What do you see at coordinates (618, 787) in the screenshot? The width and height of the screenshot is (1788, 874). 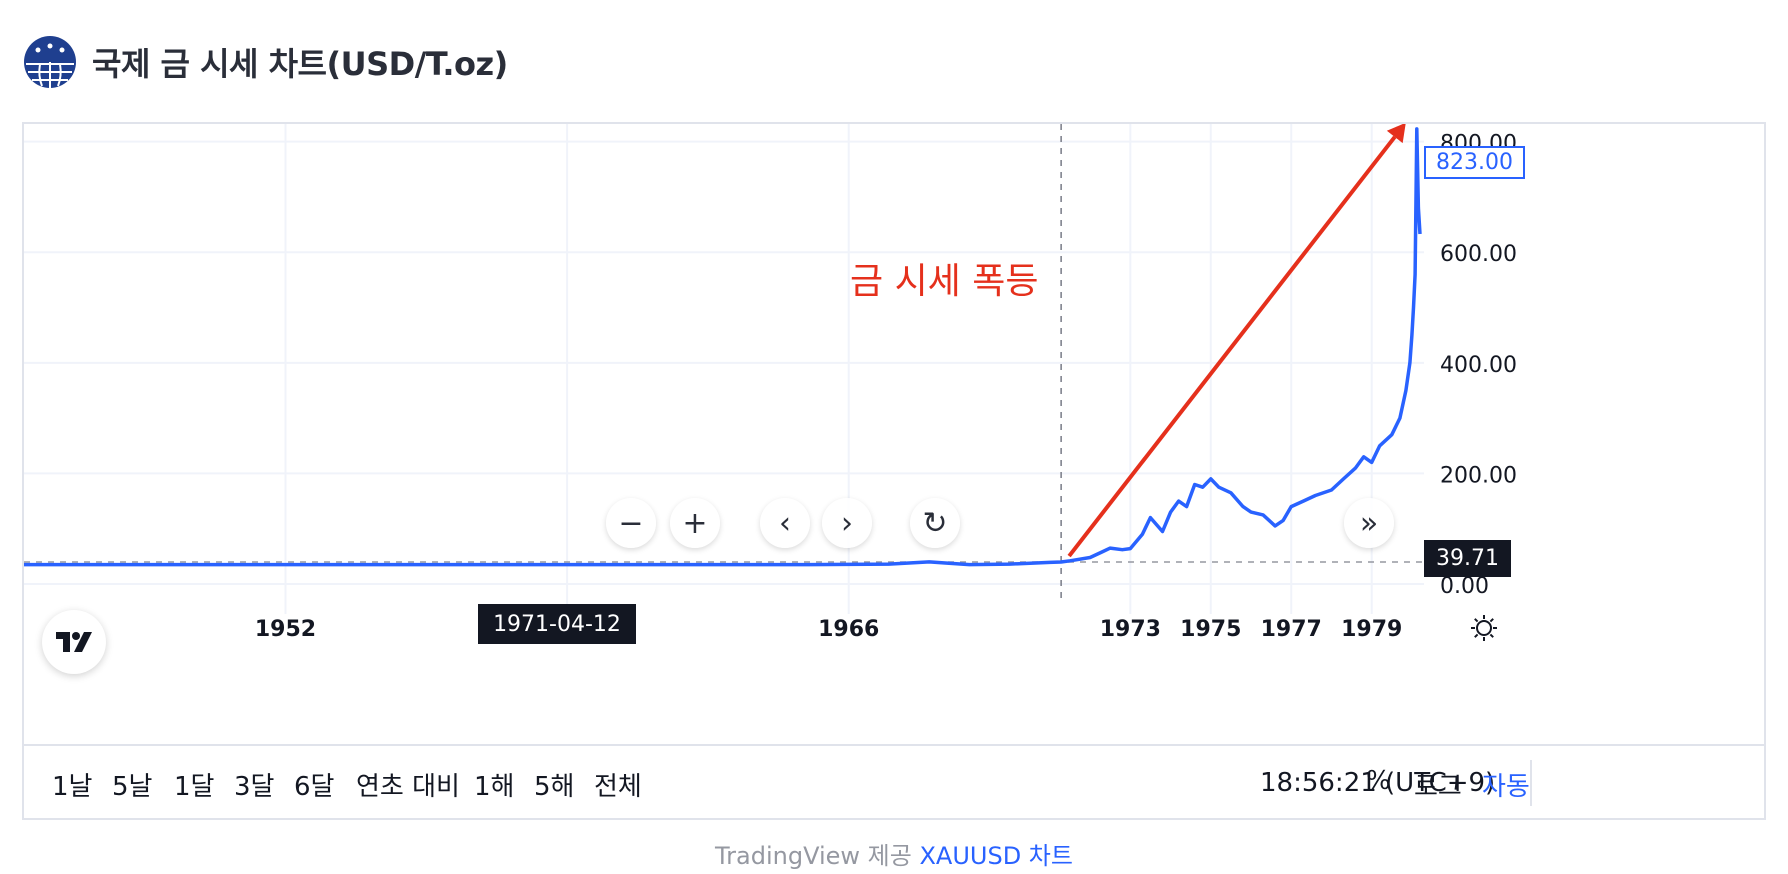 I see `range-button-all: 전체` at bounding box center [618, 787].